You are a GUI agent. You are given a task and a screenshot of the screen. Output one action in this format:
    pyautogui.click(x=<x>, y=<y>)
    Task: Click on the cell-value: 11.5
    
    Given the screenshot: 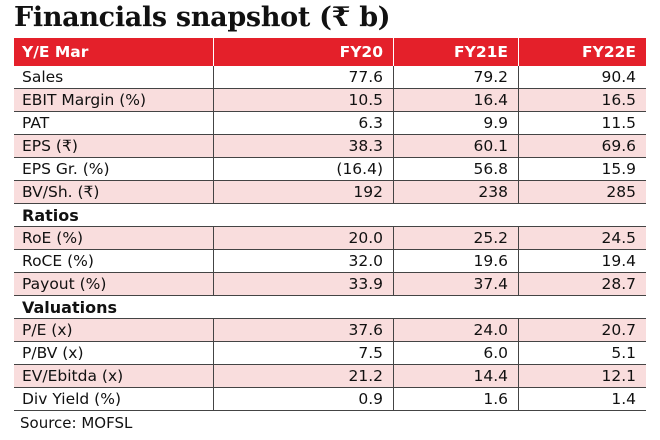 What is the action you would take?
    pyautogui.click(x=582, y=123)
    